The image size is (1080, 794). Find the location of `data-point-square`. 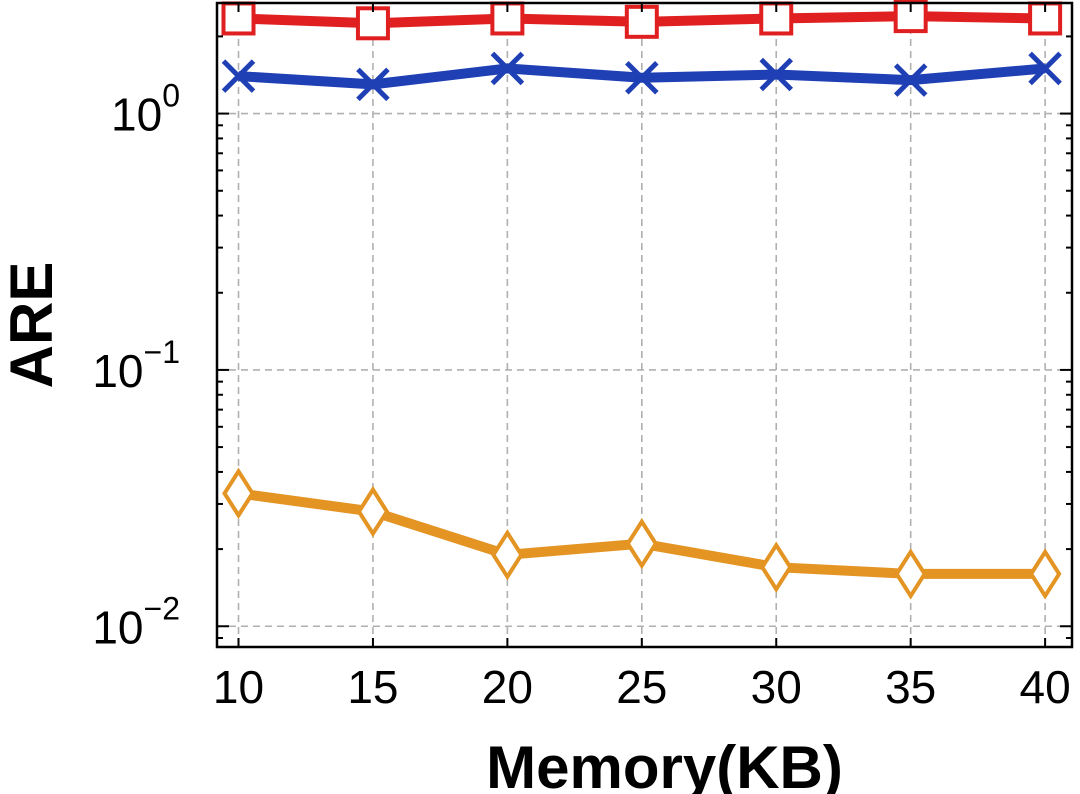

data-point-square is located at coordinates (372, 23).